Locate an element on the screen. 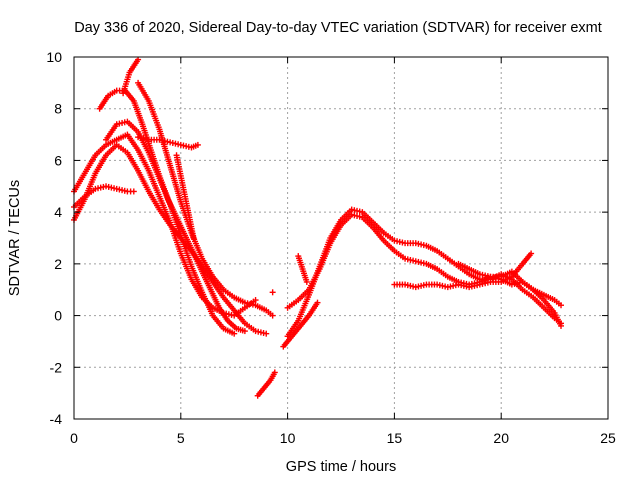  y-tick-label: 2 is located at coordinates (58, 264).